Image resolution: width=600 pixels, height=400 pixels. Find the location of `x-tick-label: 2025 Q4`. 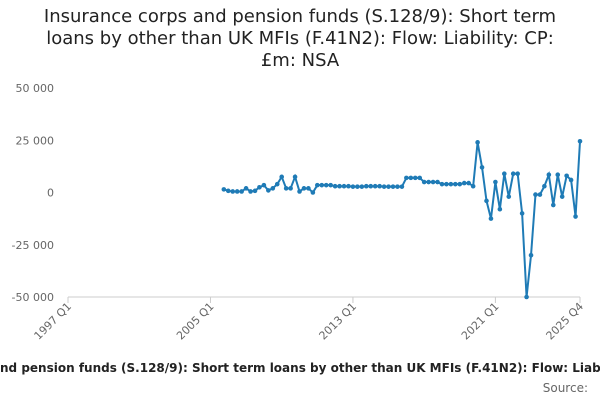

x-tick-label: 2025 Q4 is located at coordinates (565, 321).